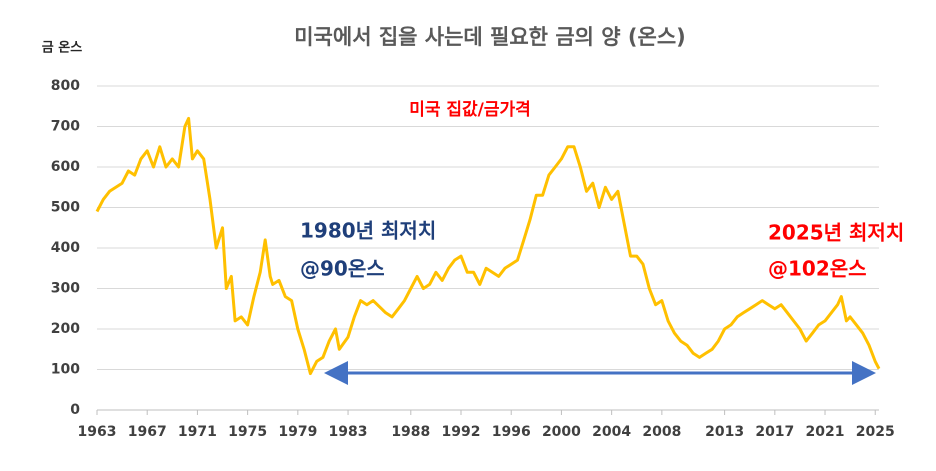 This screenshot has width=936, height=471. What do you see at coordinates (368, 231) in the screenshot?
I see `annotation: 1980년 최저치` at bounding box center [368, 231].